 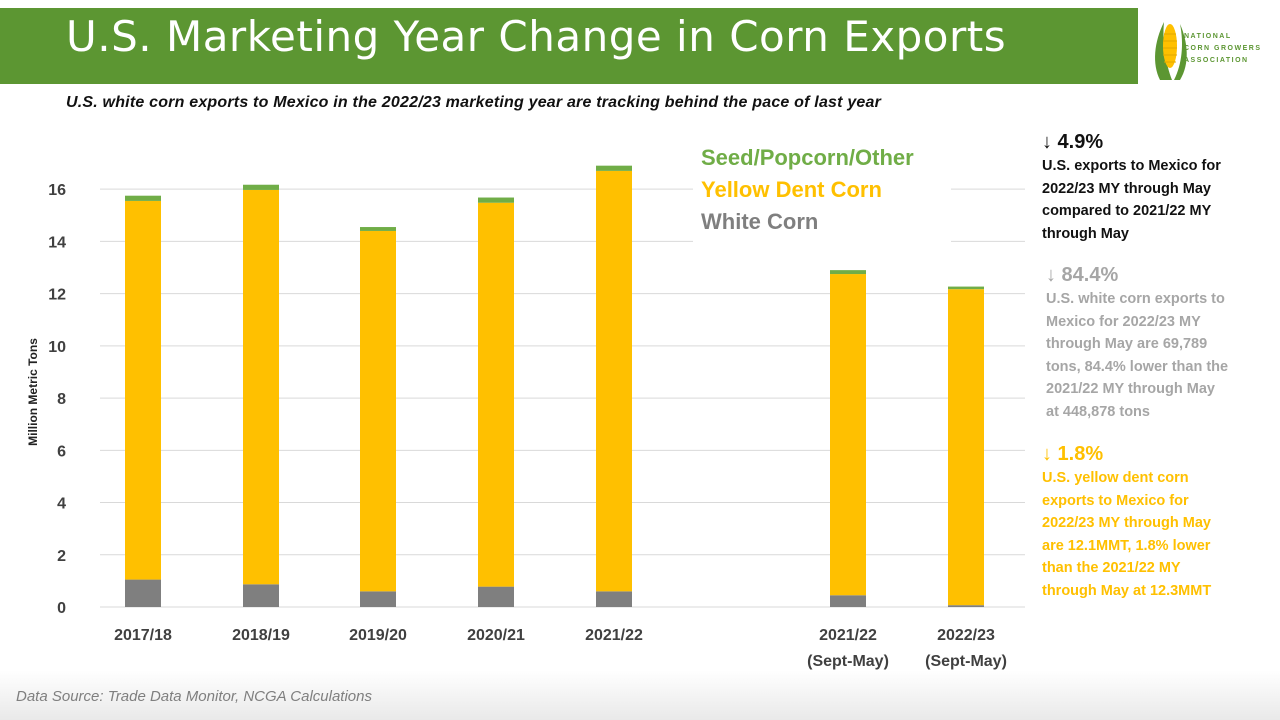 What do you see at coordinates (57, 190) in the screenshot?
I see `y-tick-label: 16` at bounding box center [57, 190].